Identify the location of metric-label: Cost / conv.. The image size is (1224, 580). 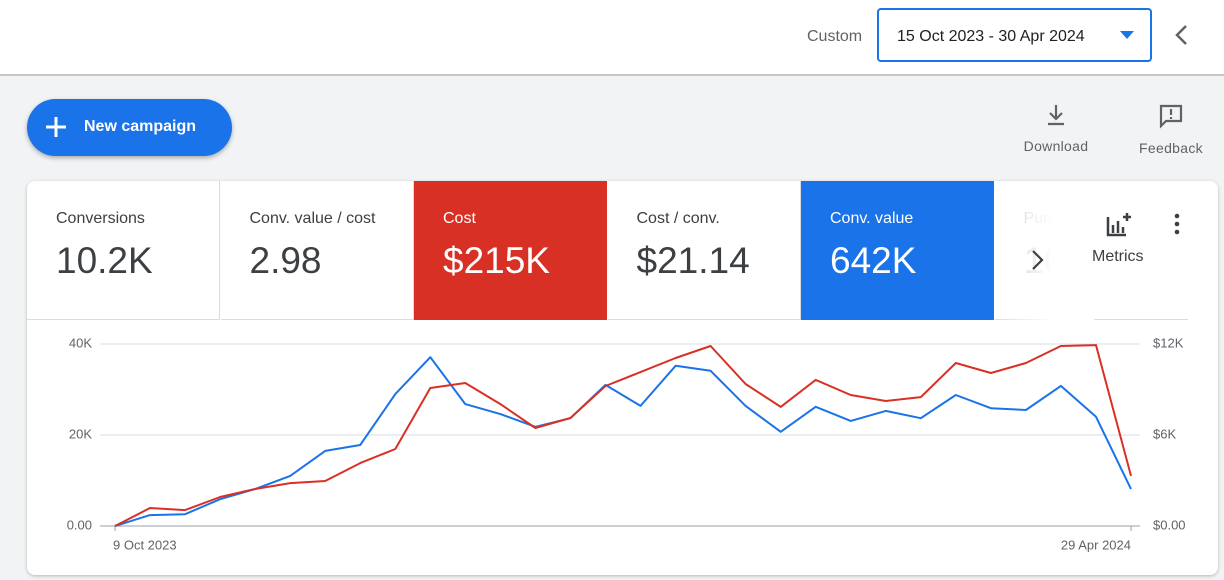
(678, 218).